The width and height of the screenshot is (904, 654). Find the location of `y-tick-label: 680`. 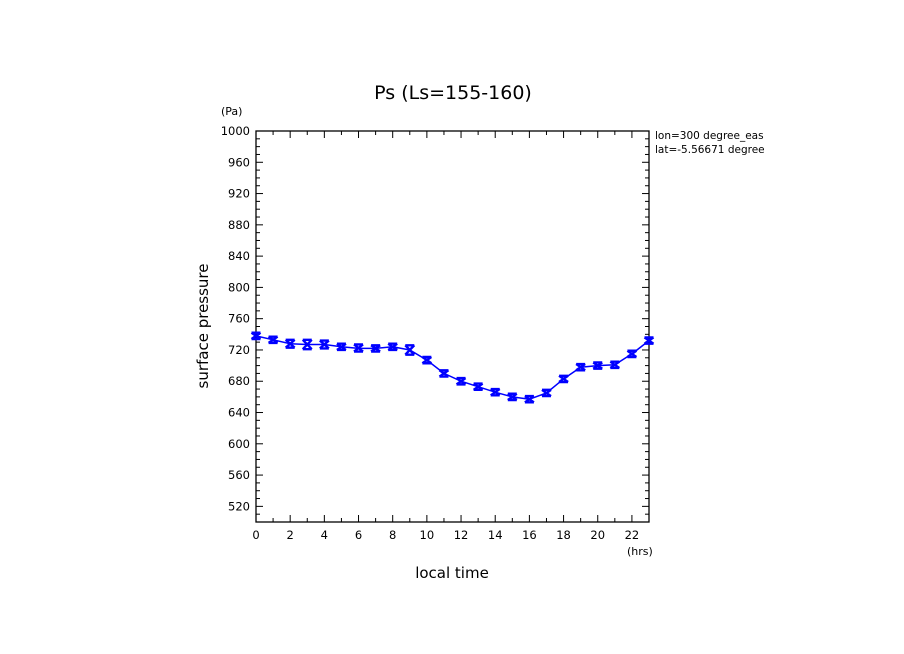

y-tick-label: 680 is located at coordinates (239, 381).